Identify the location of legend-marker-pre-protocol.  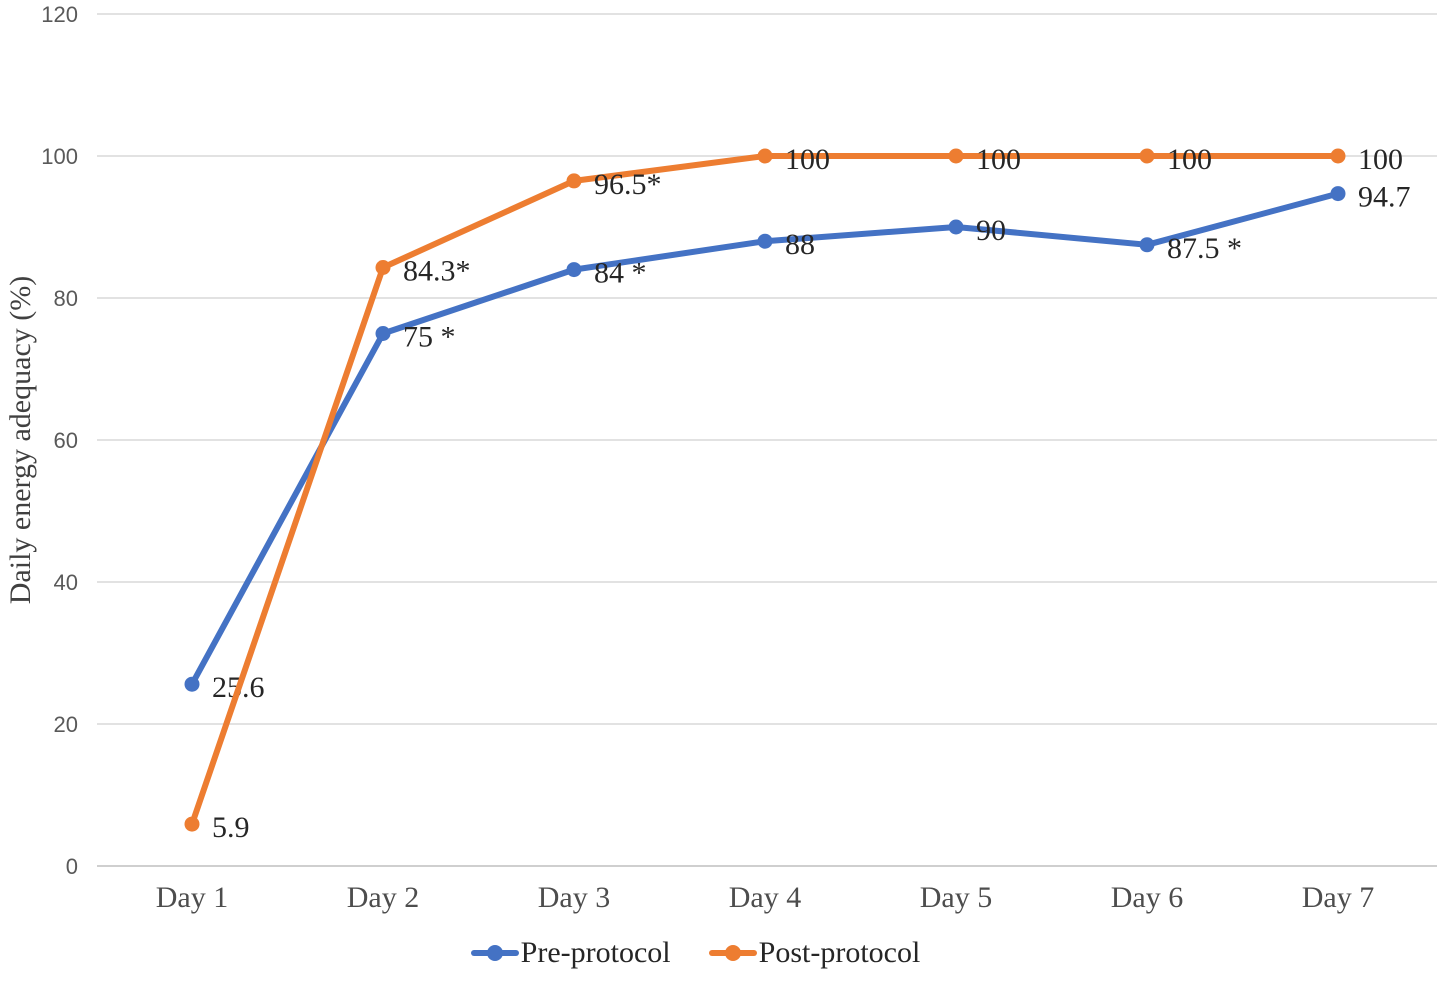
(494, 953).